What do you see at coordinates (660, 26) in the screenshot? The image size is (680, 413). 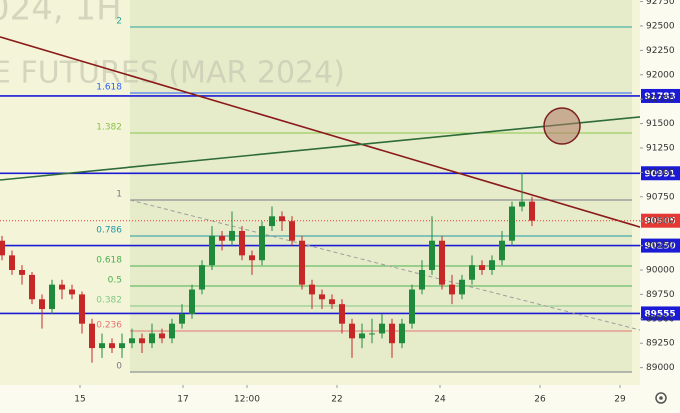 I see `y-tick-label: 92500` at bounding box center [660, 26].